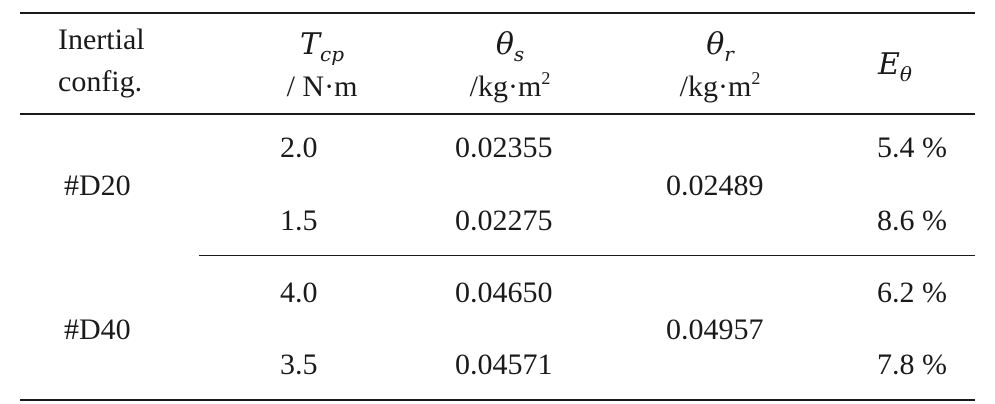 The width and height of the screenshot is (995, 404). What do you see at coordinates (299, 220) in the screenshot?
I see `cell-torque: 1.5` at bounding box center [299, 220].